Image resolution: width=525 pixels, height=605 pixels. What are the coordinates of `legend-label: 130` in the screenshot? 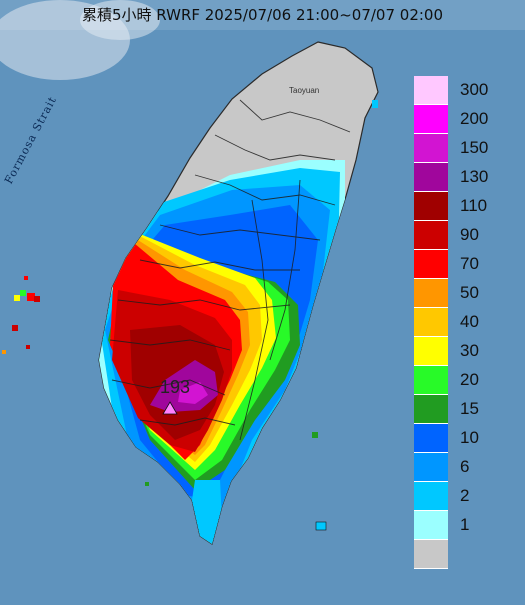 It's located at (474, 176).